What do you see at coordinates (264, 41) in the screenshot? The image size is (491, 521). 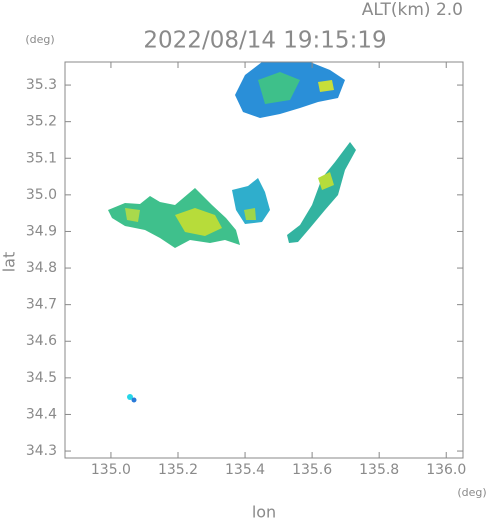 I see `chart-title: 2022/08/14 19:15:19` at bounding box center [264, 41].